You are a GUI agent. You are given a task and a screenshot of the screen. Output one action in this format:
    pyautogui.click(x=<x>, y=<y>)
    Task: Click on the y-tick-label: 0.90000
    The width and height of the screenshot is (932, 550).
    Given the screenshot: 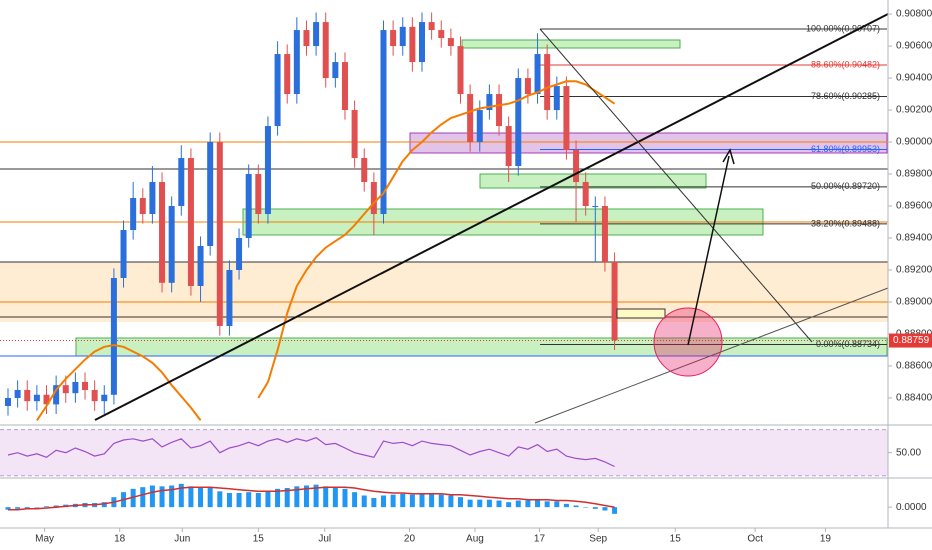 What is the action you would take?
    pyautogui.click(x=914, y=142)
    